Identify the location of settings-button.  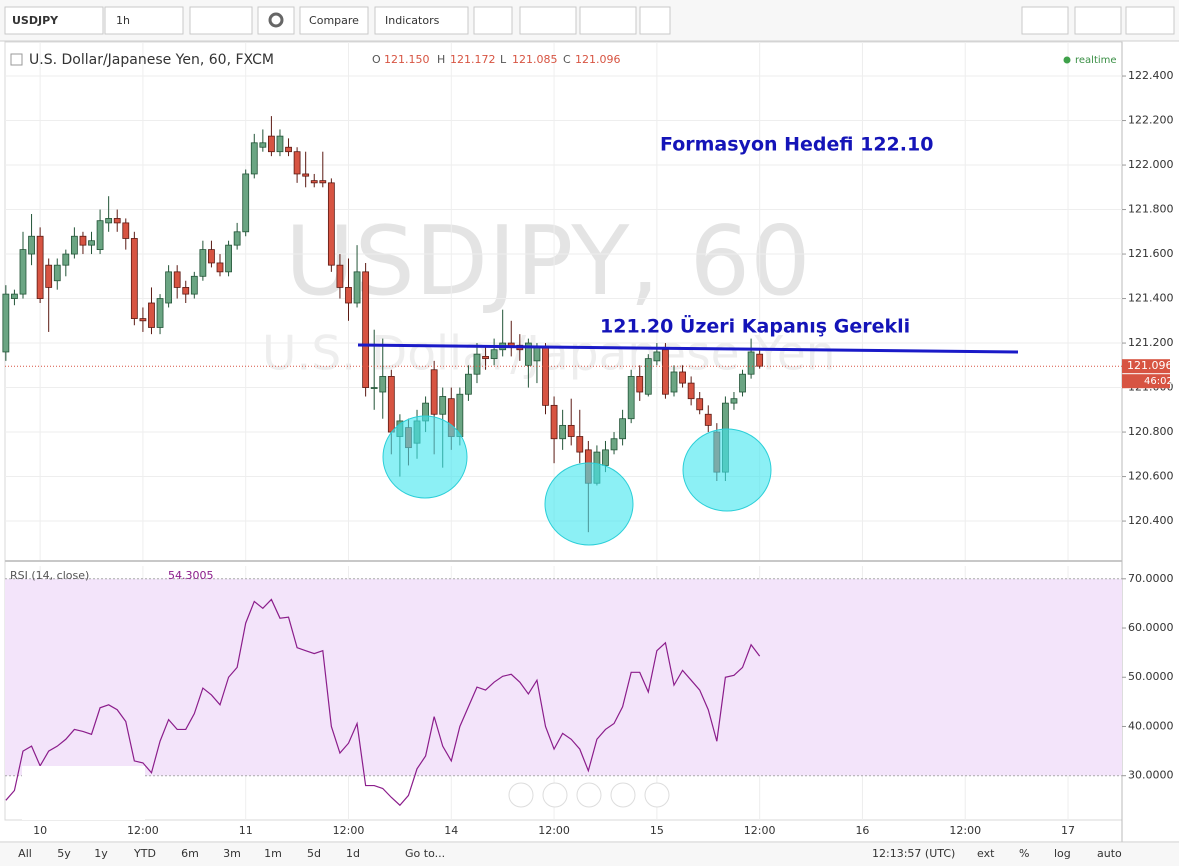
(276, 20).